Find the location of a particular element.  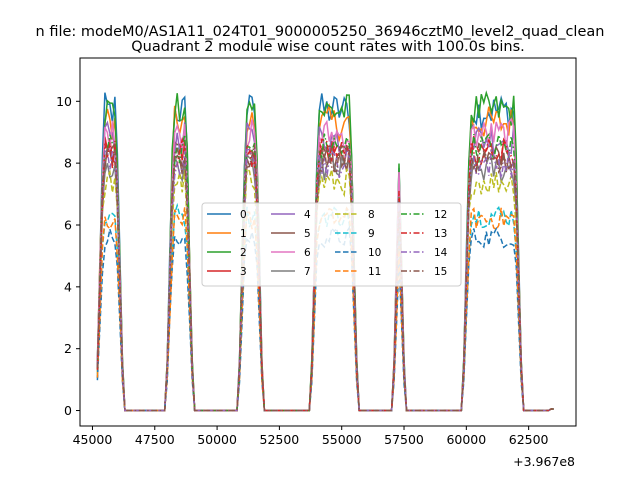

legend-item-15: 15 is located at coordinates (424, 272).